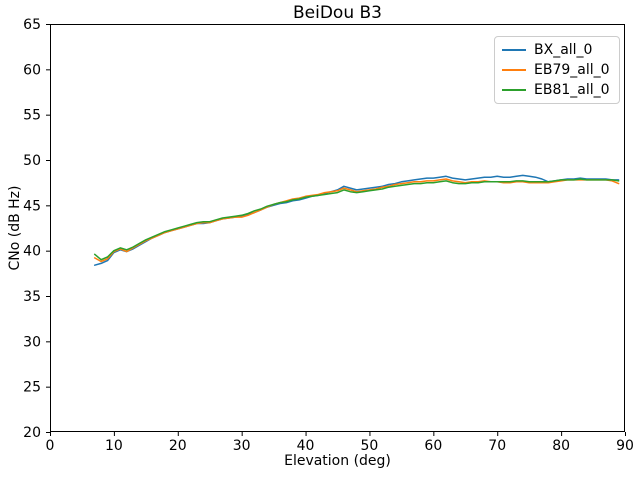  I want to click on y-axis-label: CNo (dB Hz), so click(15, 228).